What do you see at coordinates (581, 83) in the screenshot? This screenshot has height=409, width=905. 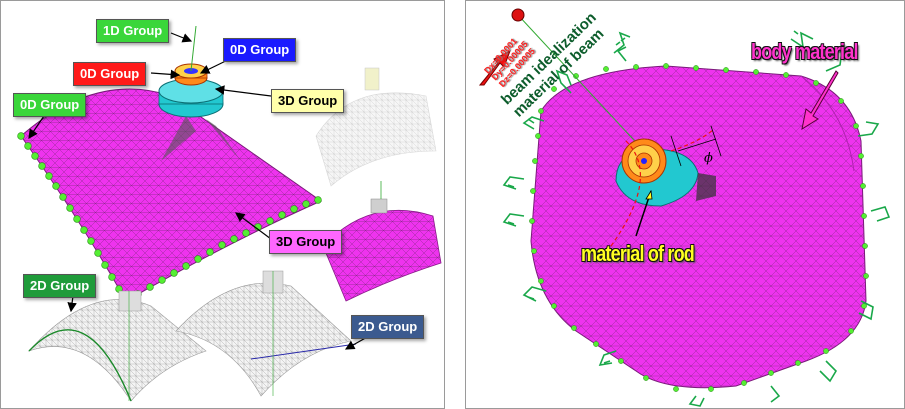 I see `beam-line` at bounding box center [581, 83].